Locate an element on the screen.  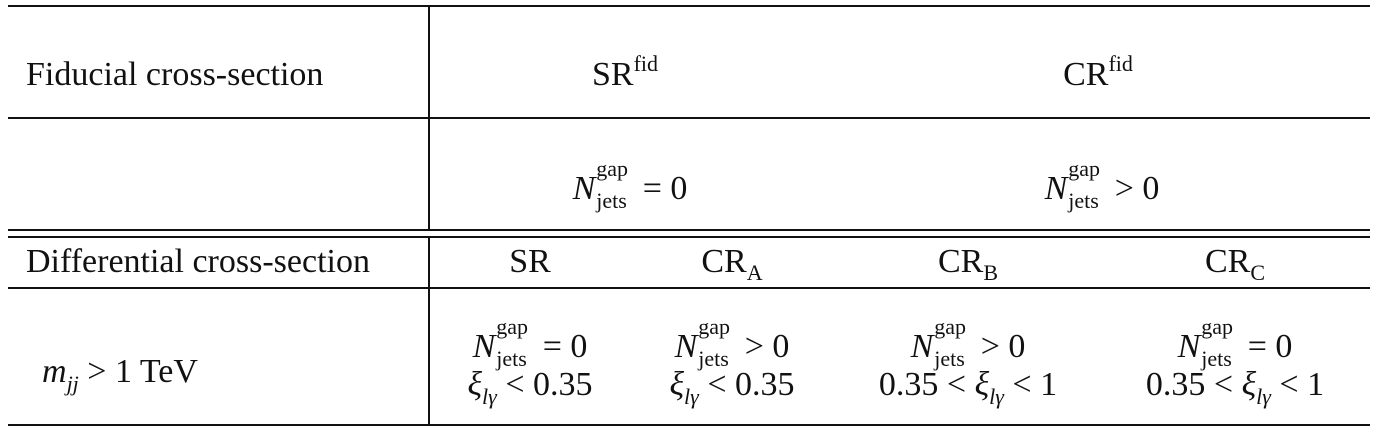
crc-header: CRC is located at coordinates (1234, 263).